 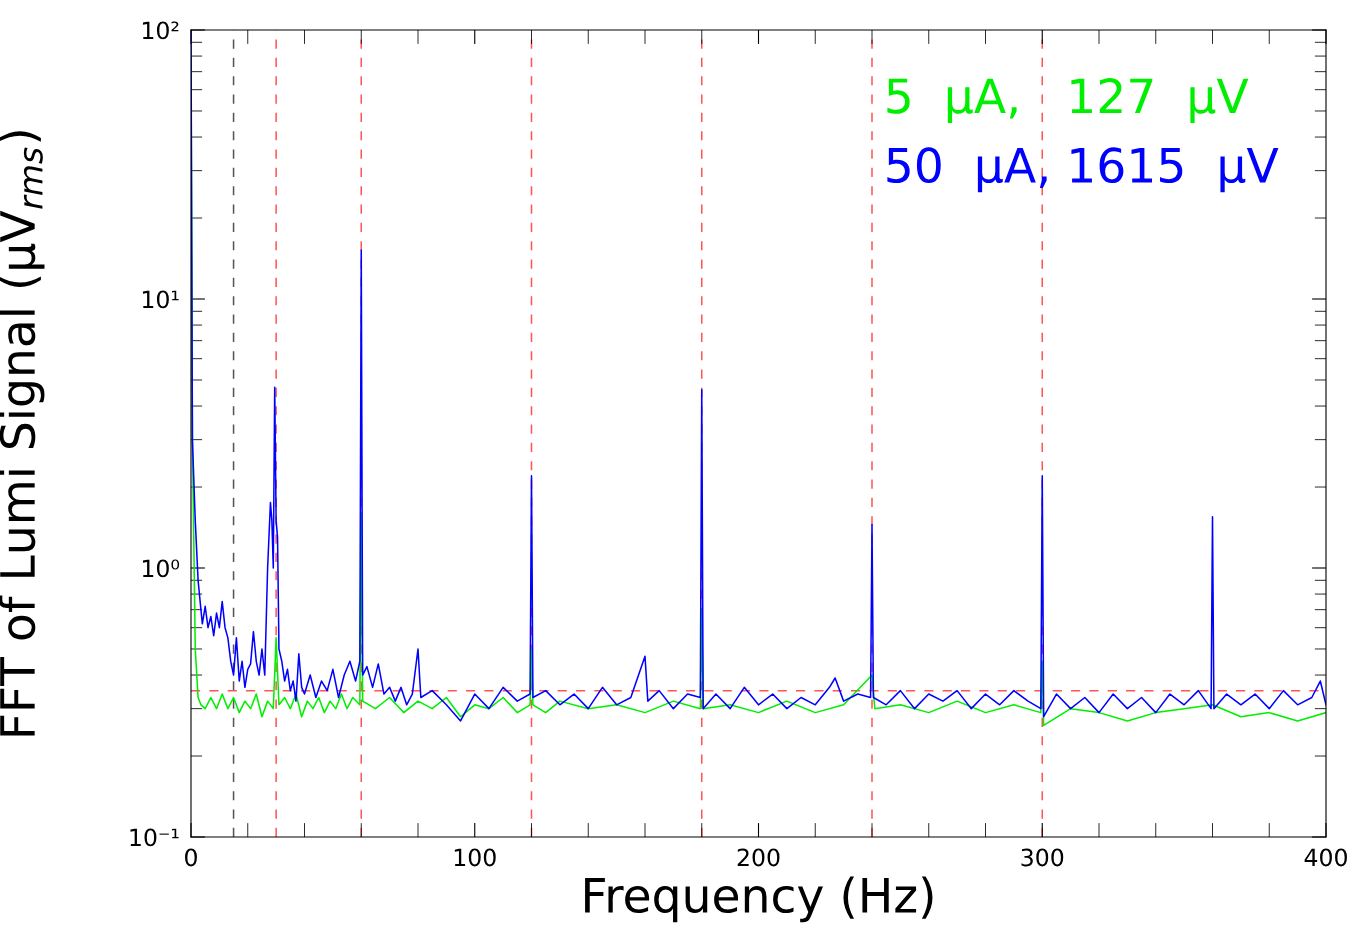 What do you see at coordinates (1042, 857) in the screenshot?
I see `x-tick-label: 300` at bounding box center [1042, 857].